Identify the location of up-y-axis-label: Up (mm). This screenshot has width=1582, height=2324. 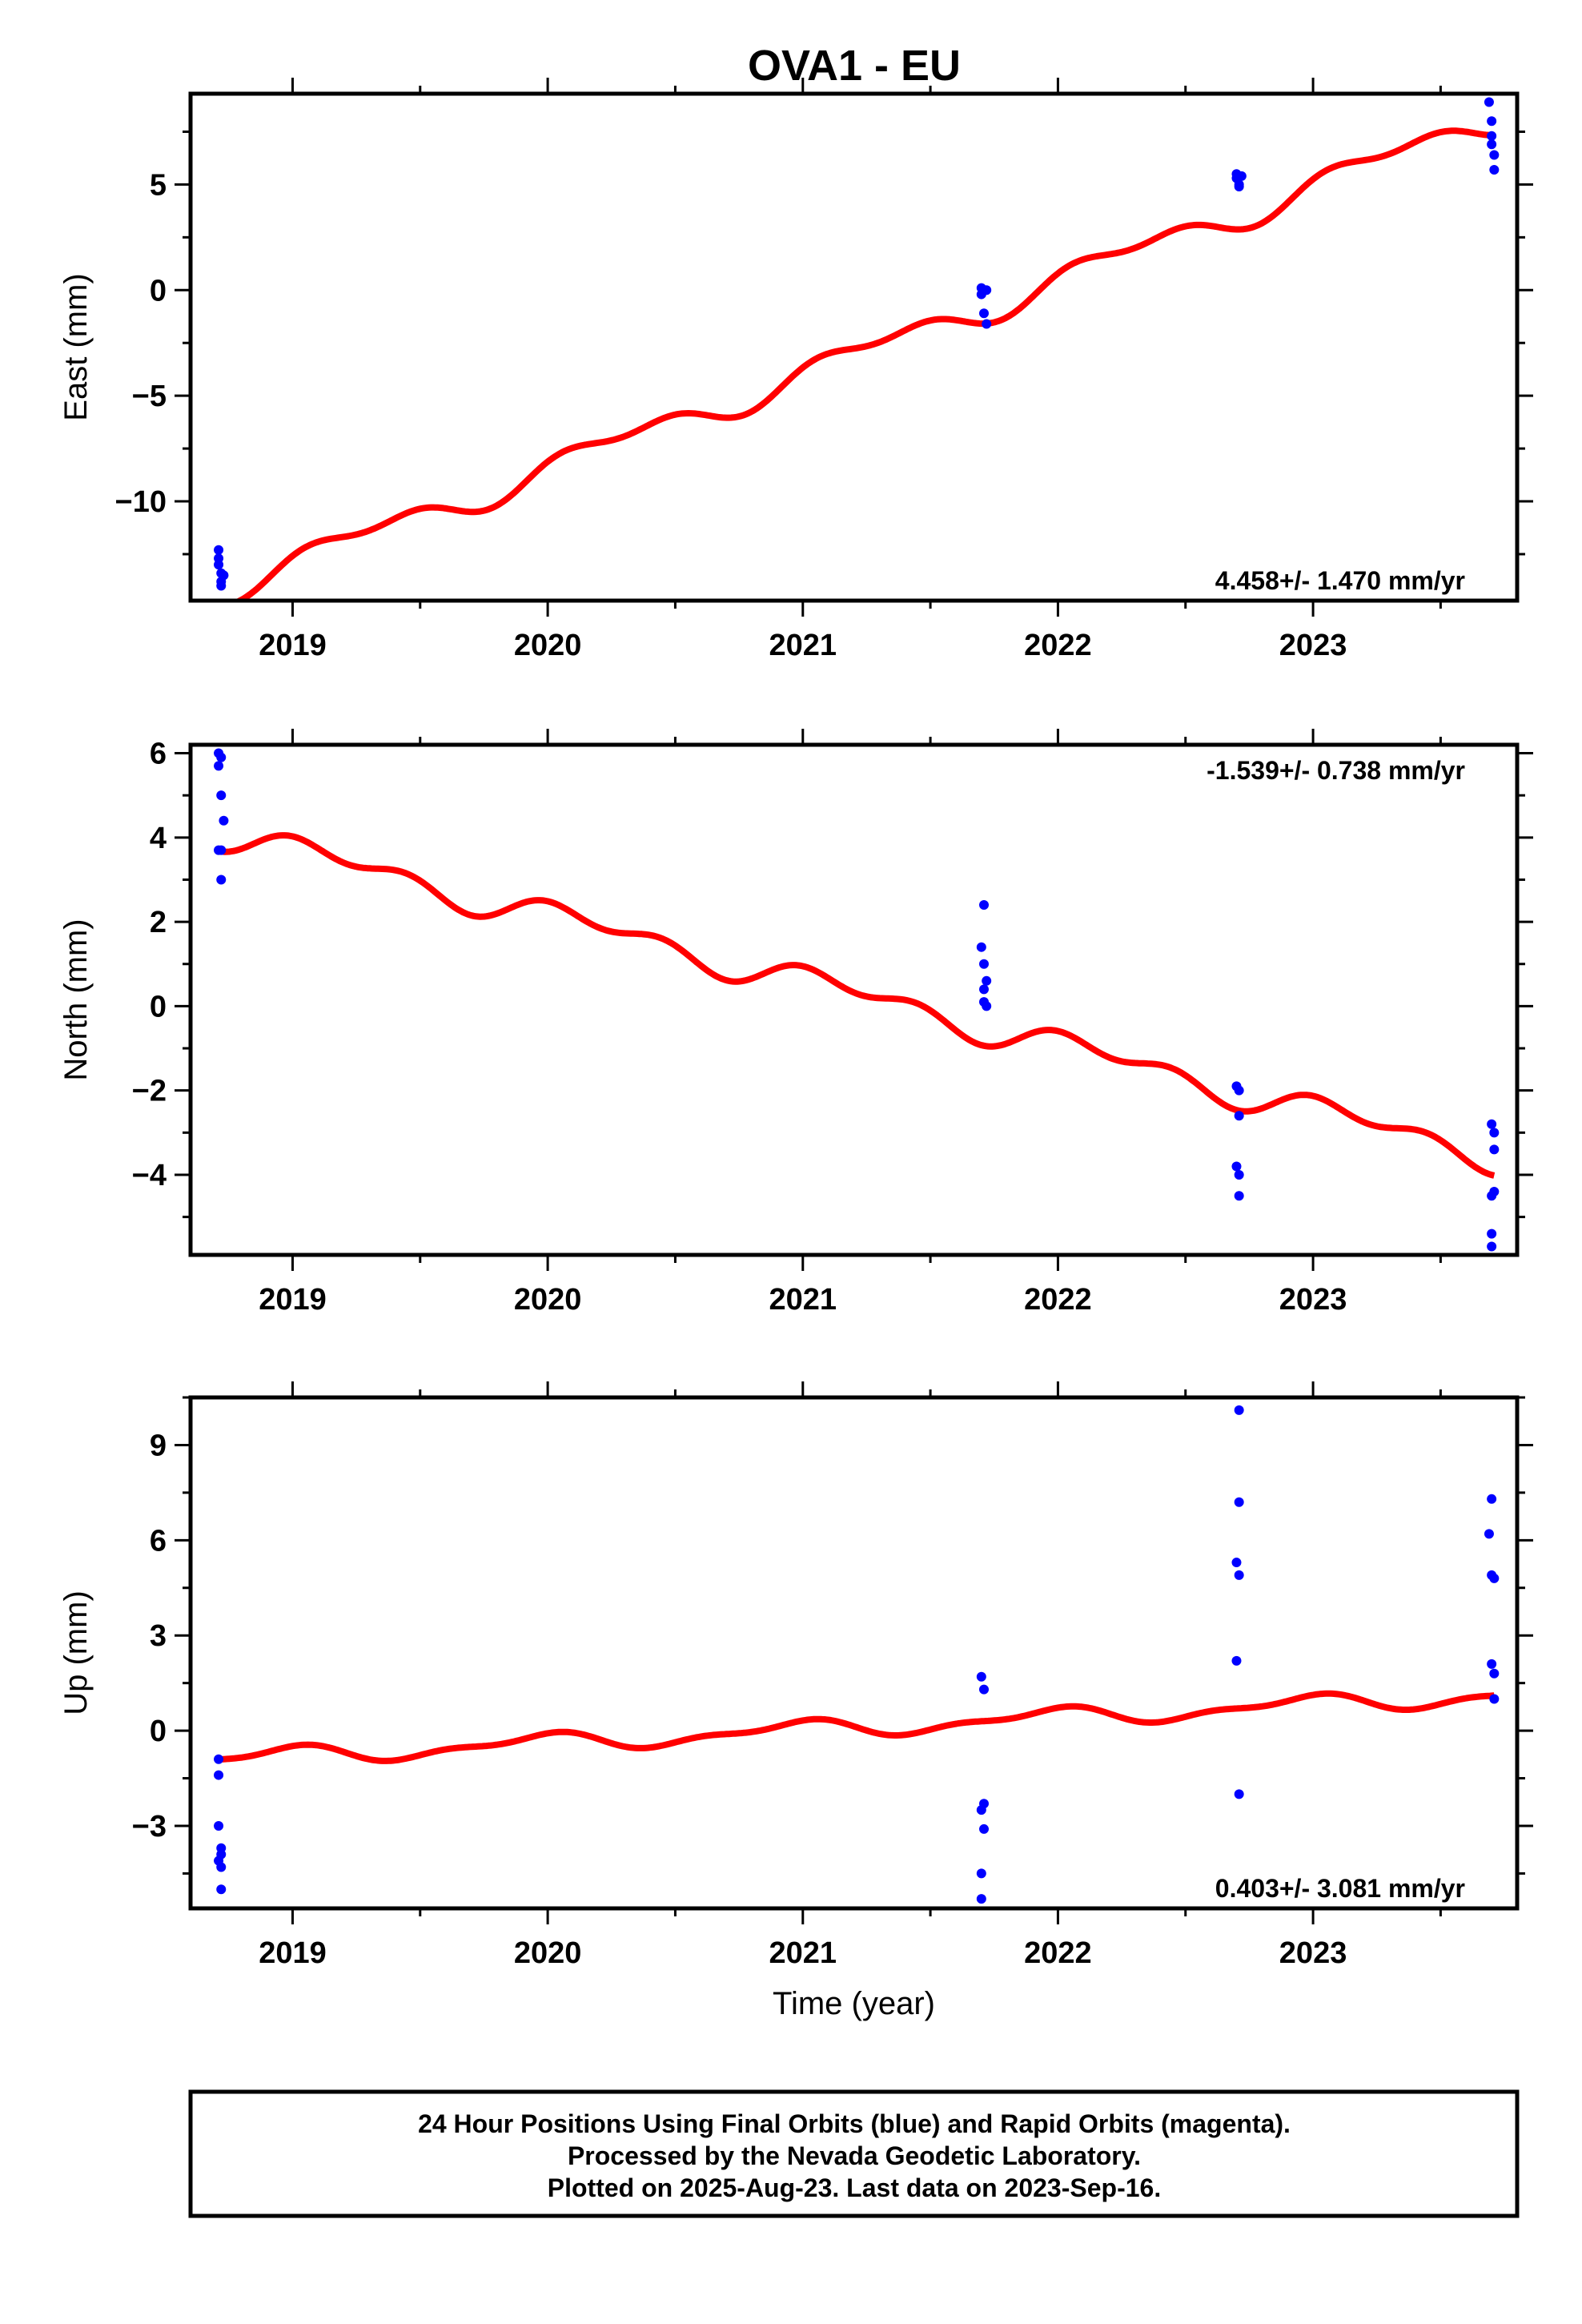
(76, 1653).